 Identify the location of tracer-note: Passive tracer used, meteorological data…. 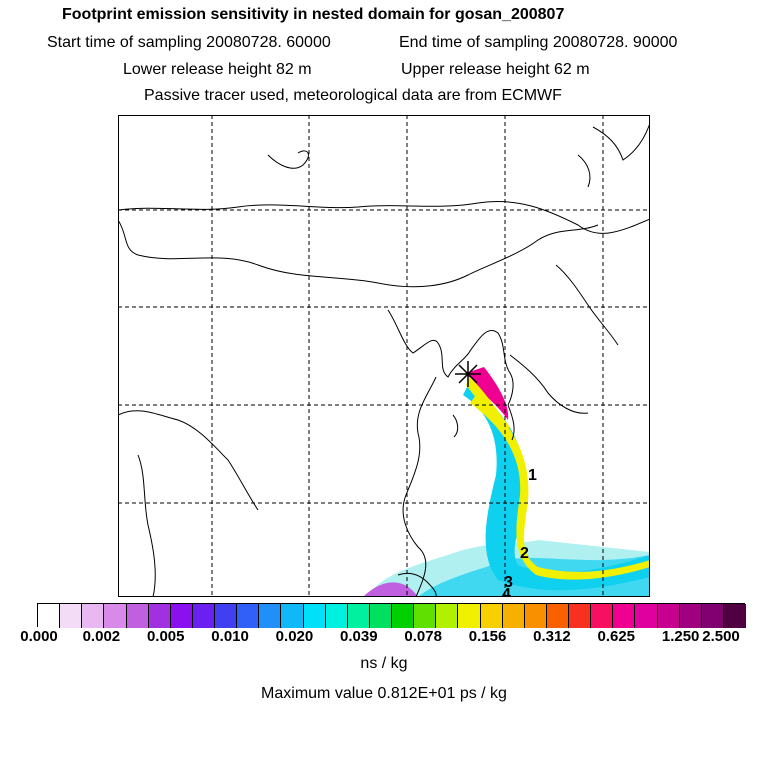
(353, 95).